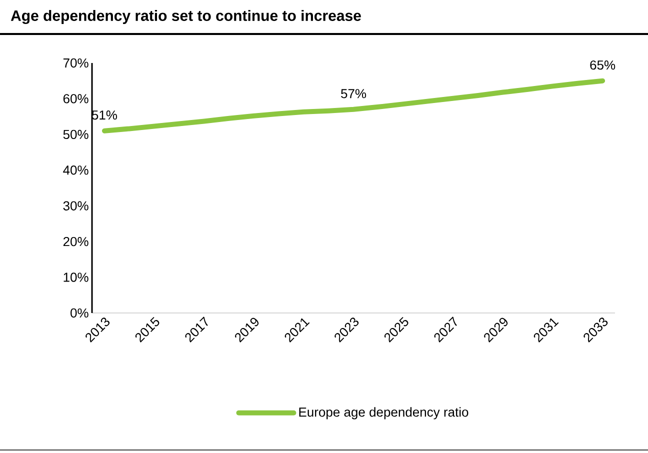 Image resolution: width=648 pixels, height=453 pixels. Describe the element at coordinates (75, 170) in the screenshot. I see `y-tick-label: 40%` at that location.